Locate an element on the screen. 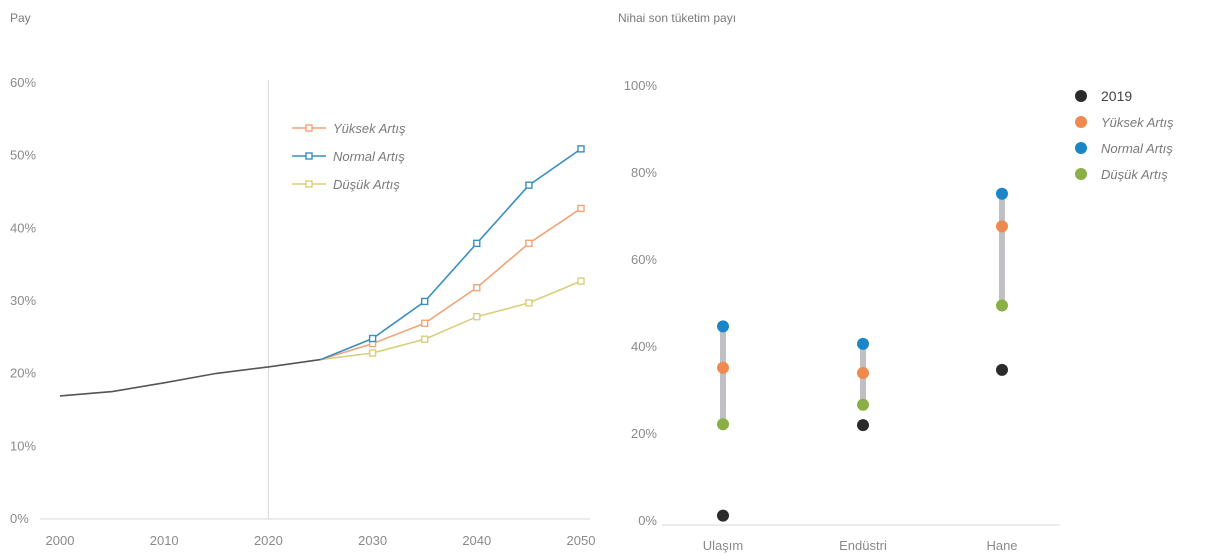 The height and width of the screenshot is (560, 1223). category-end-stri is located at coordinates (863, 384).